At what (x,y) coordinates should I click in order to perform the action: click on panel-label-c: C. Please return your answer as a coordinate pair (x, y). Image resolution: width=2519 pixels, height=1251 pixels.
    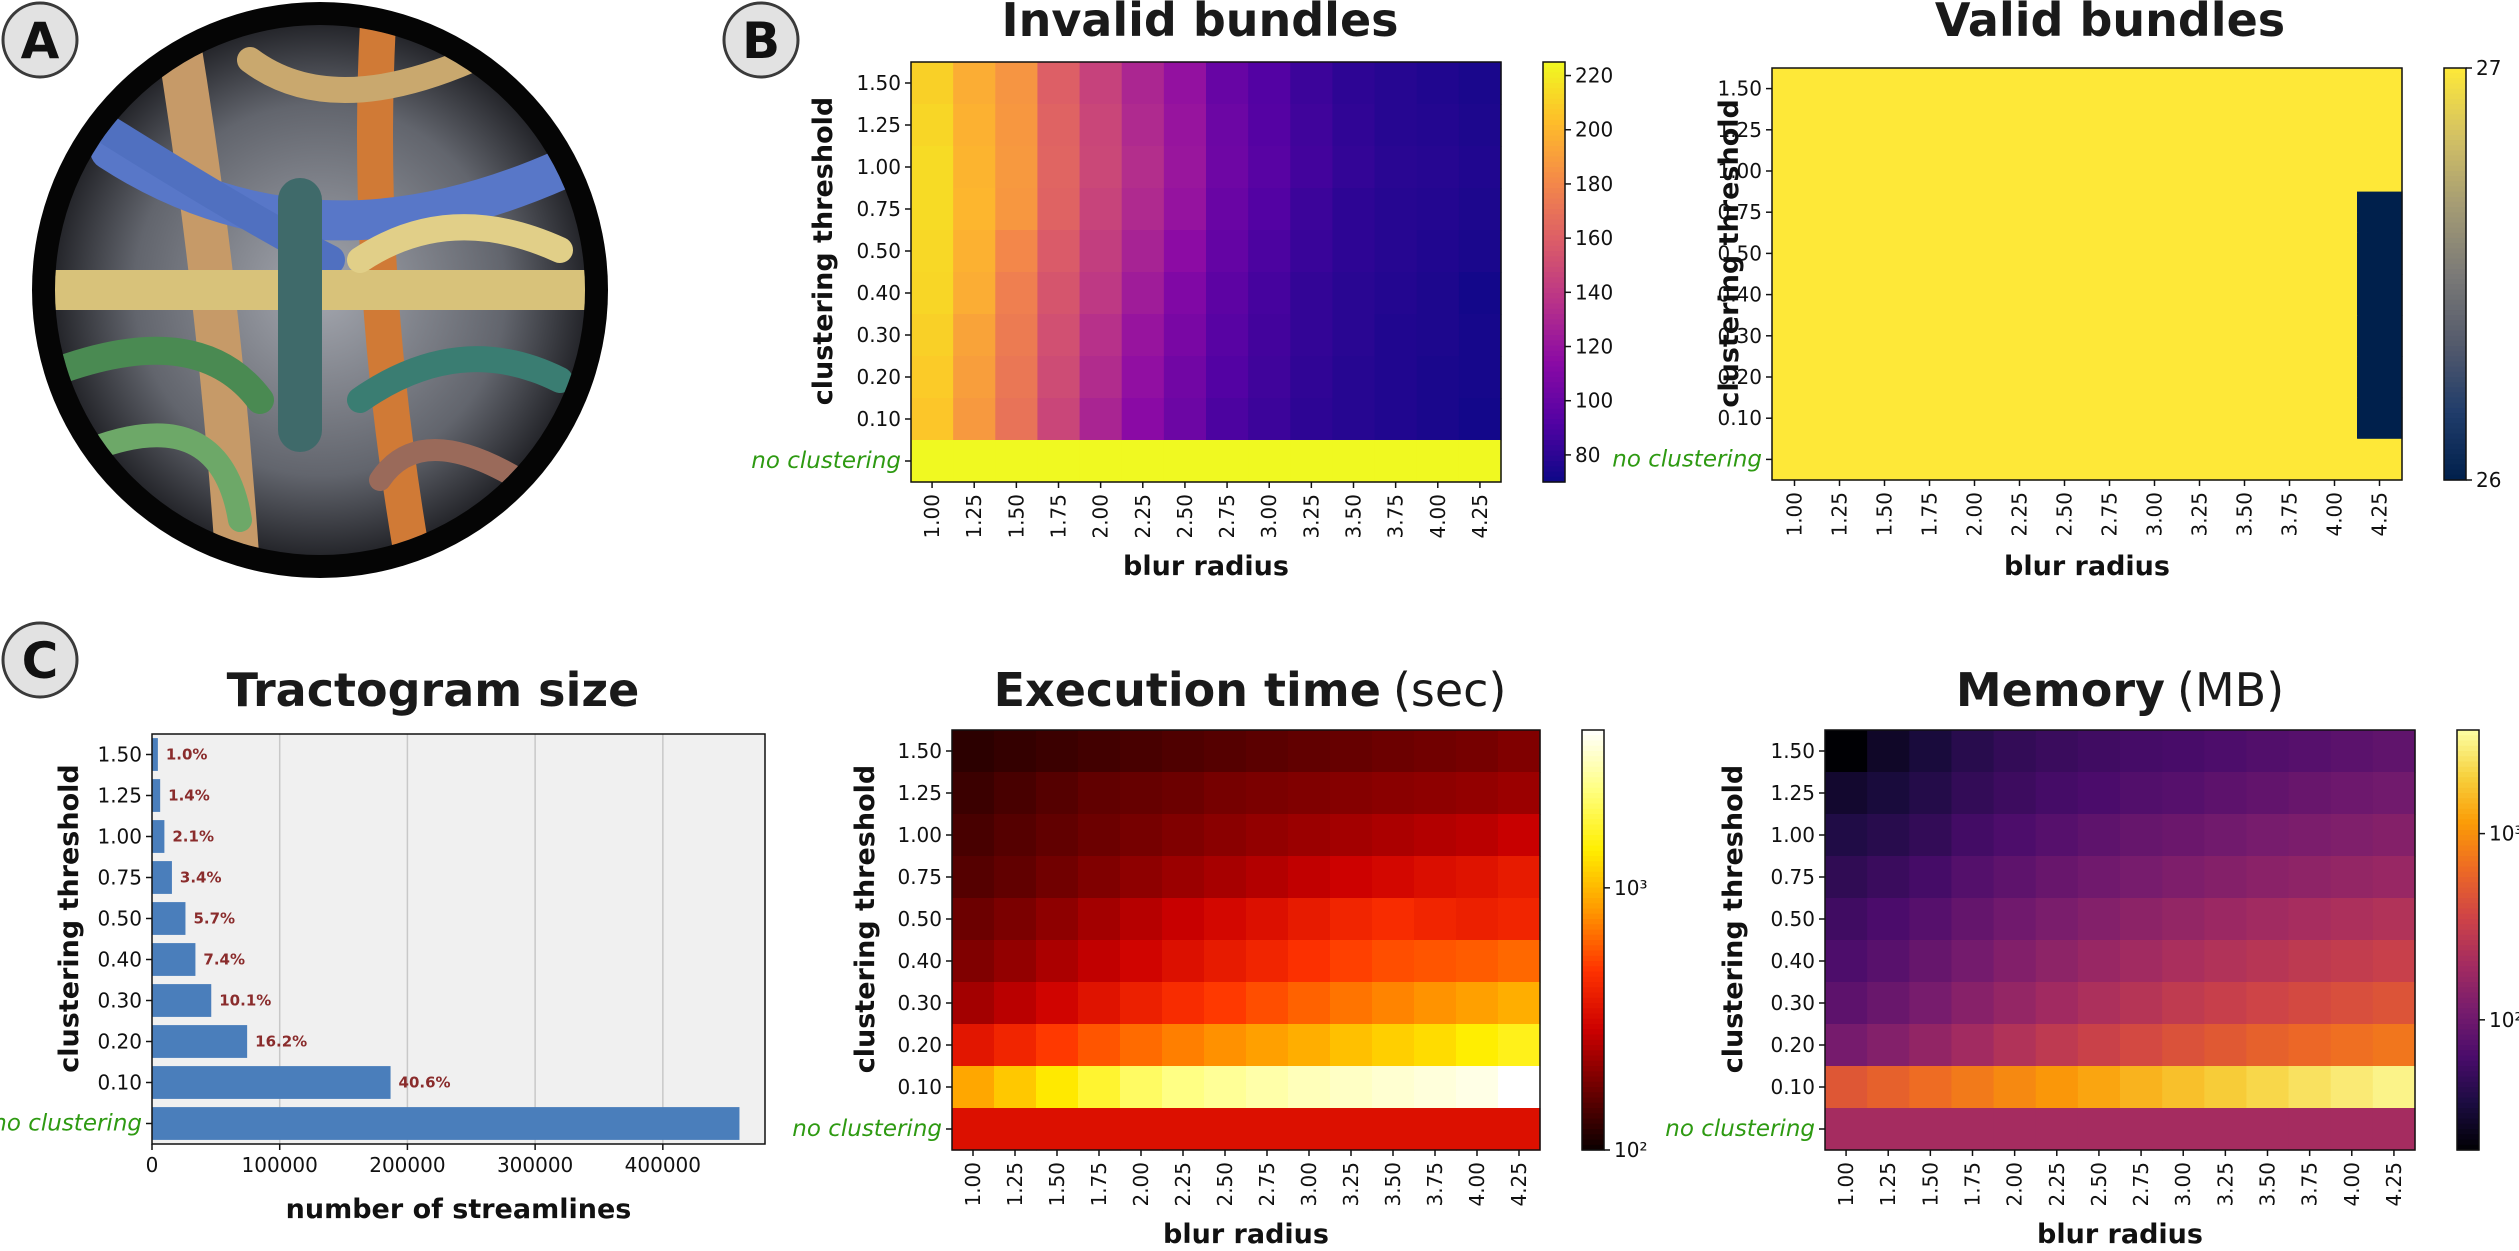
    Looking at the image, I should click on (40, 661).